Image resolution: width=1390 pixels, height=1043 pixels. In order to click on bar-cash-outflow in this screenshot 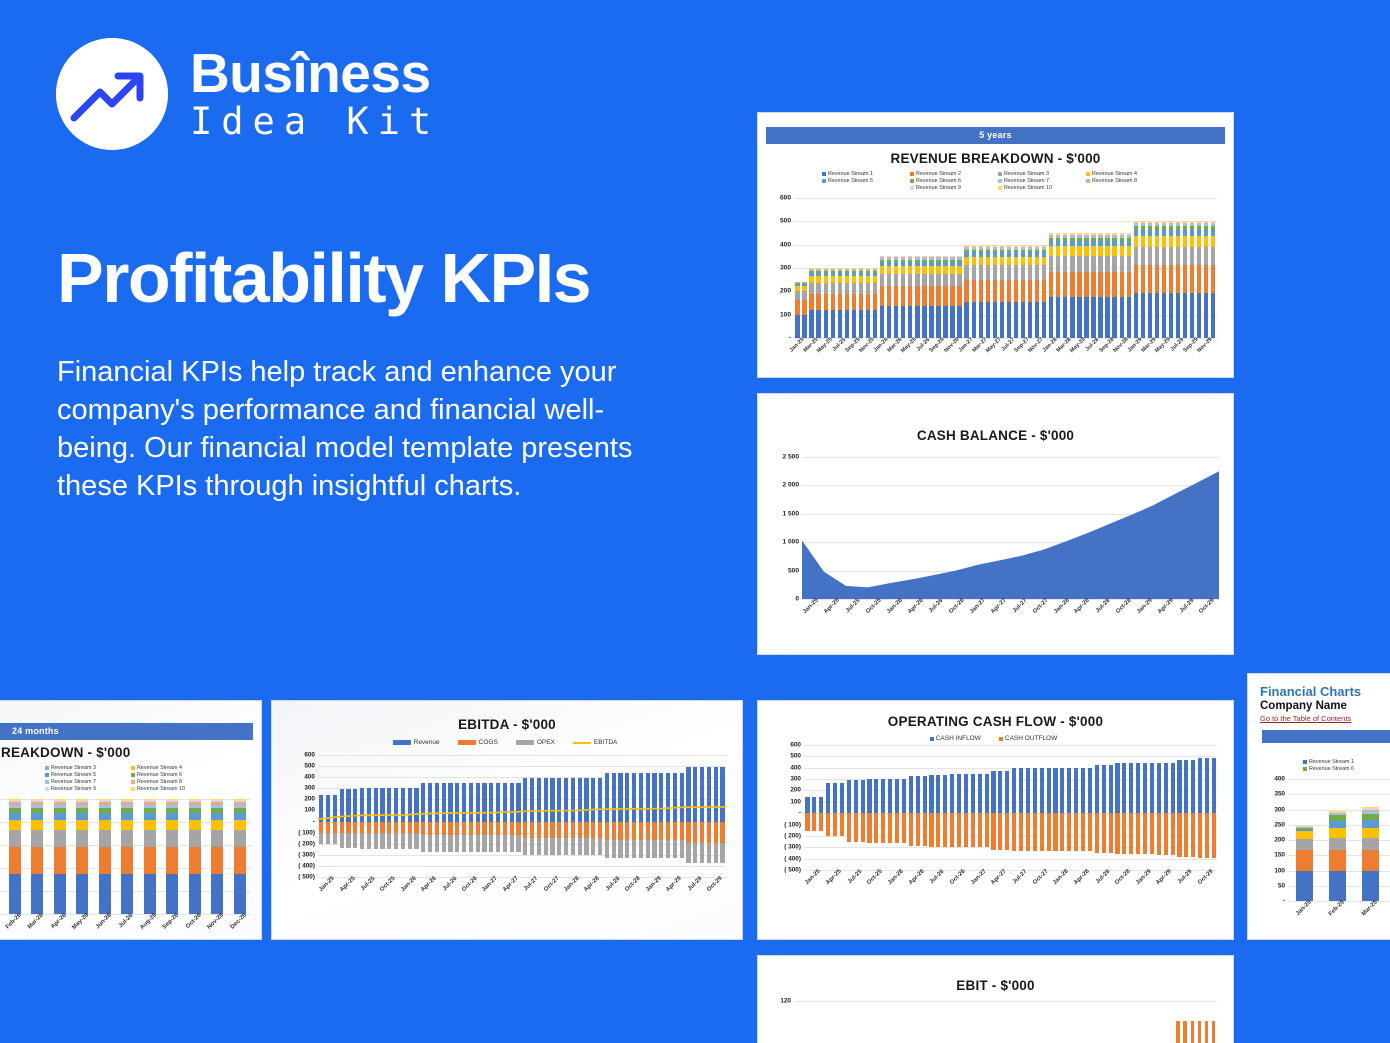, I will do `click(1186, 835)`.